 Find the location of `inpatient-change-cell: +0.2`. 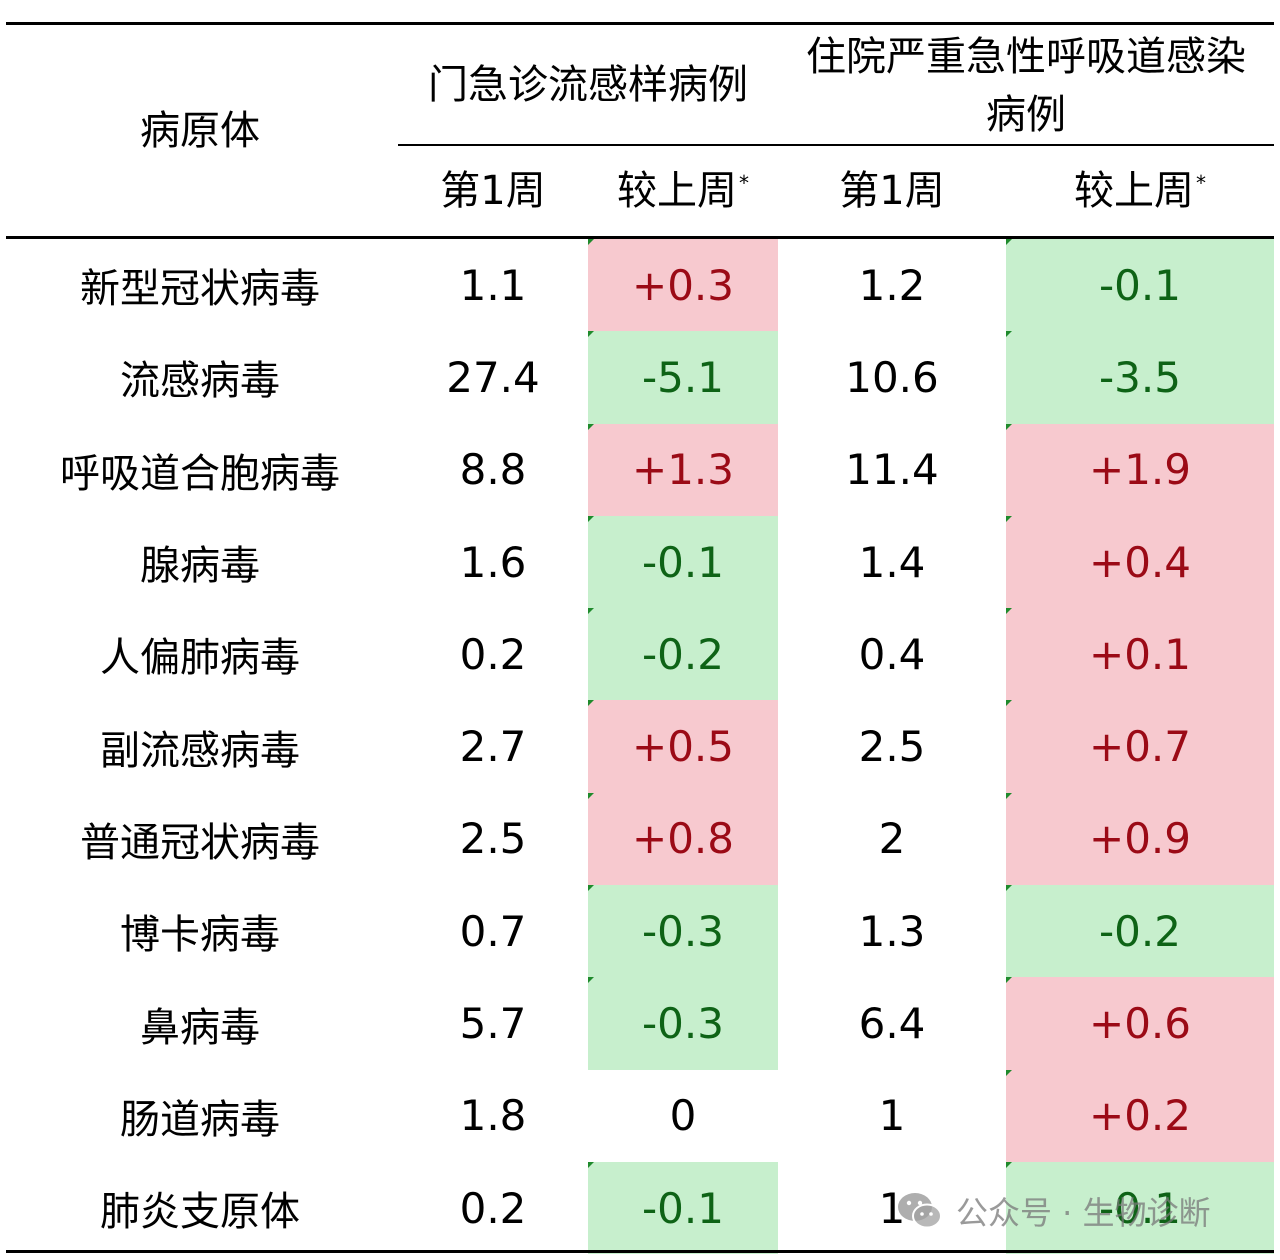

inpatient-change-cell: +0.2 is located at coordinates (1140, 1115).